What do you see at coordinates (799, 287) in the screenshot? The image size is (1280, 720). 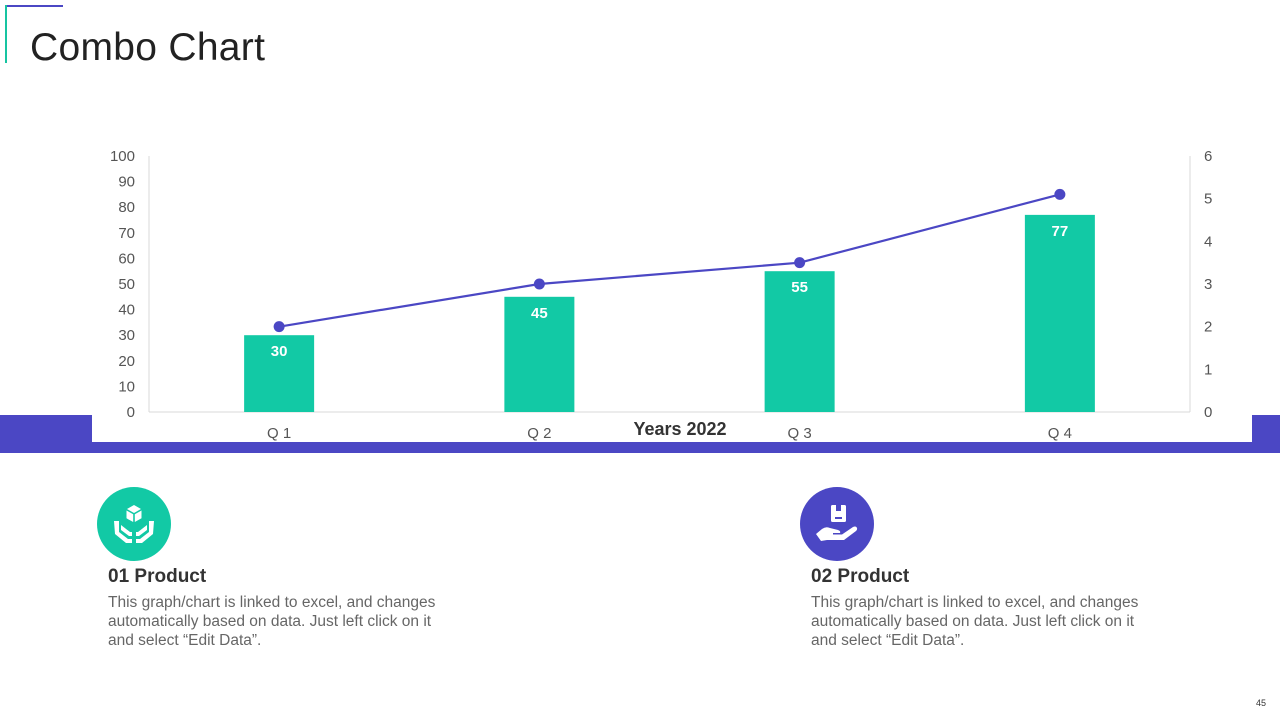 I see `bar-data-label: 55` at bounding box center [799, 287].